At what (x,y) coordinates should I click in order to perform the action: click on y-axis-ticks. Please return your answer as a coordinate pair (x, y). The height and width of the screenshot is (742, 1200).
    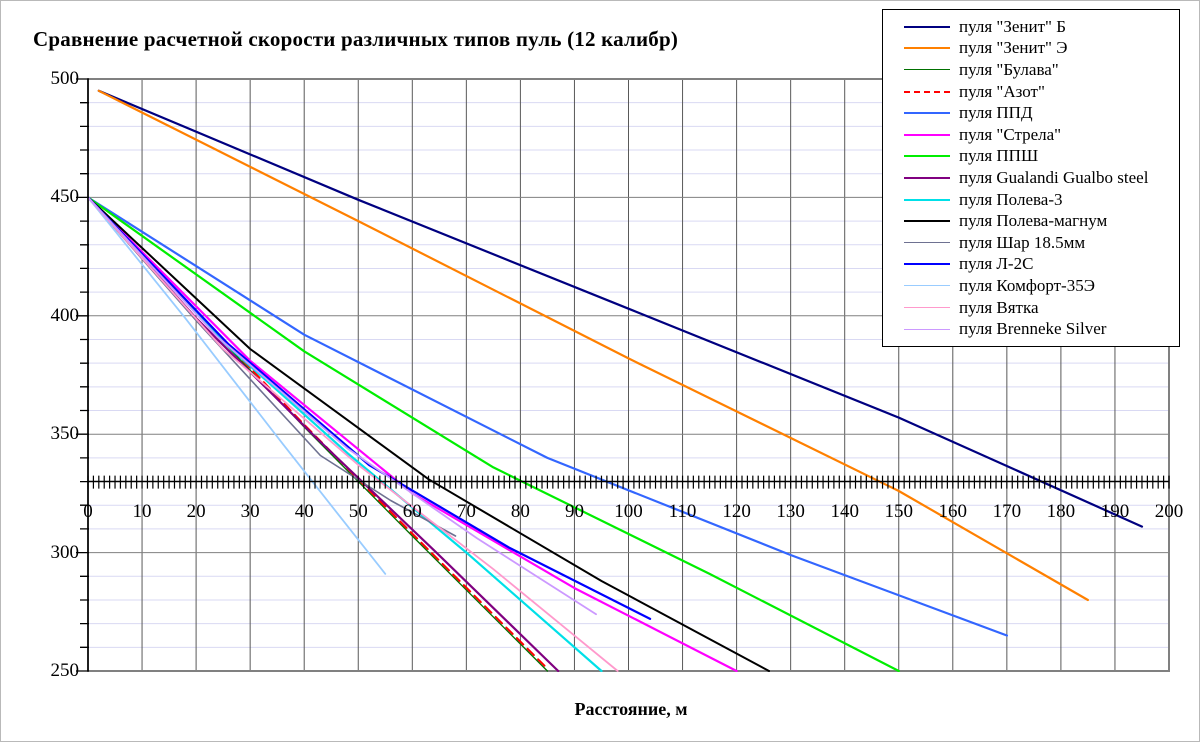
    Looking at the image, I should click on (82, 375).